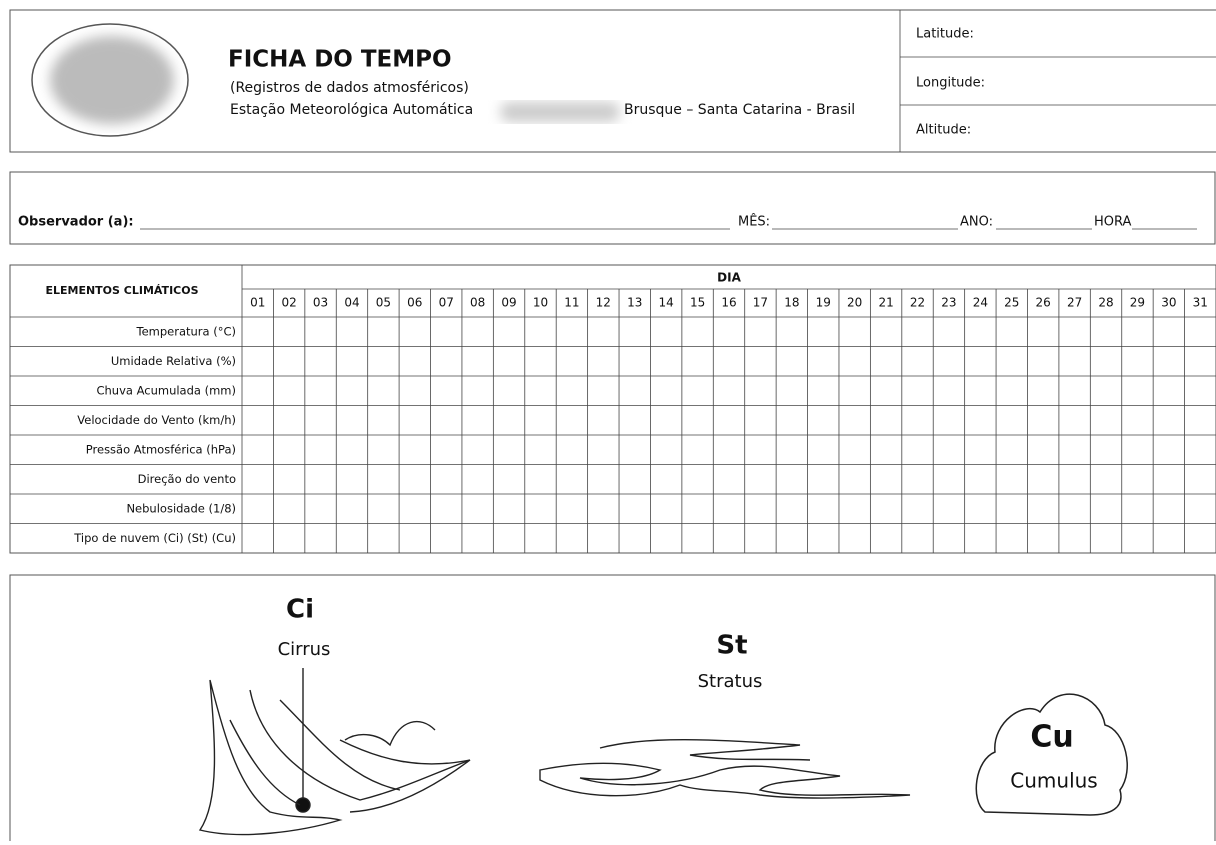 This screenshot has height=845, width=1216. I want to click on day-label: 14, so click(666, 303).